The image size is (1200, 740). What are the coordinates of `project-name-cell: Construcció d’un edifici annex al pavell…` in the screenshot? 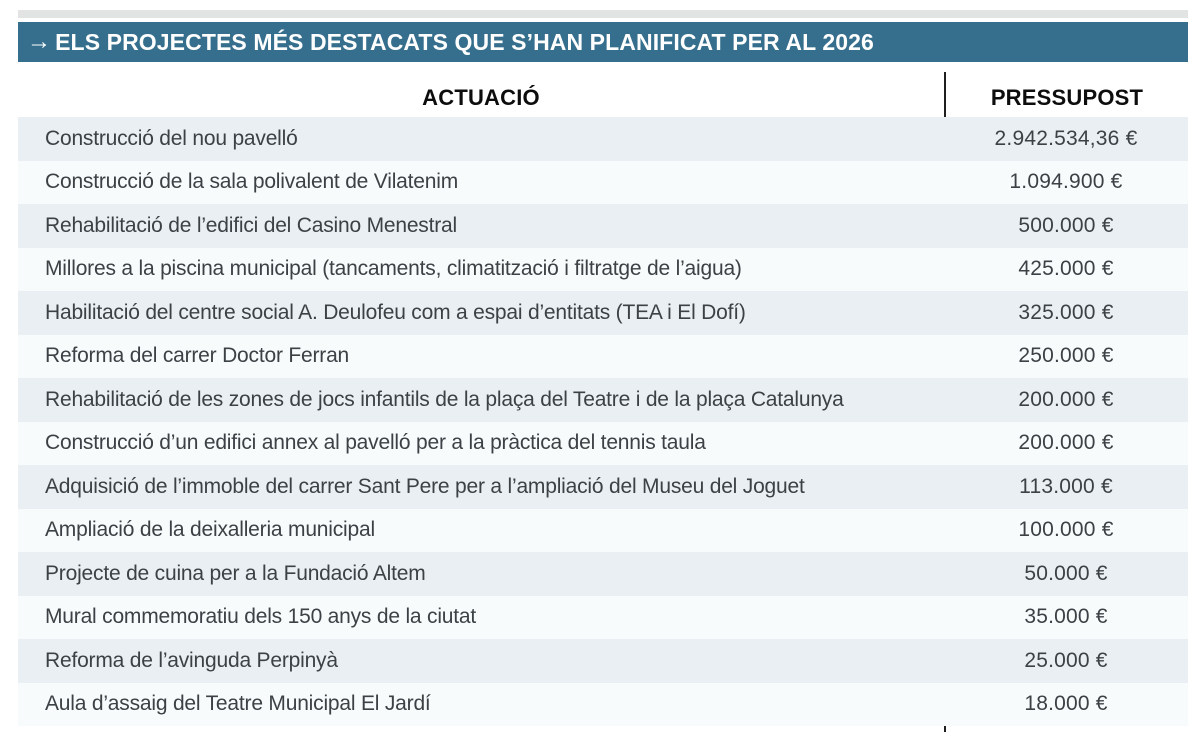 It's located at (375, 443).